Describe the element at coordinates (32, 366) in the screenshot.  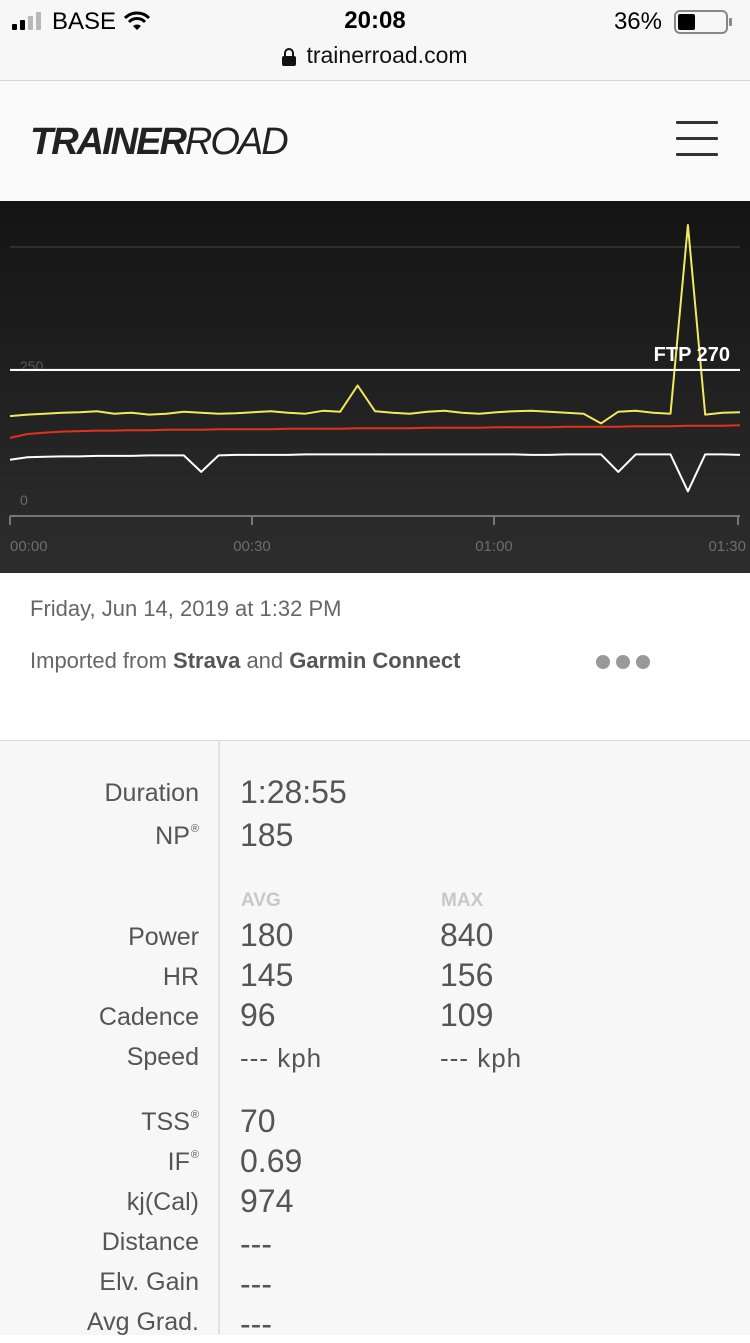
I see `y-tick-250: 250` at that location.